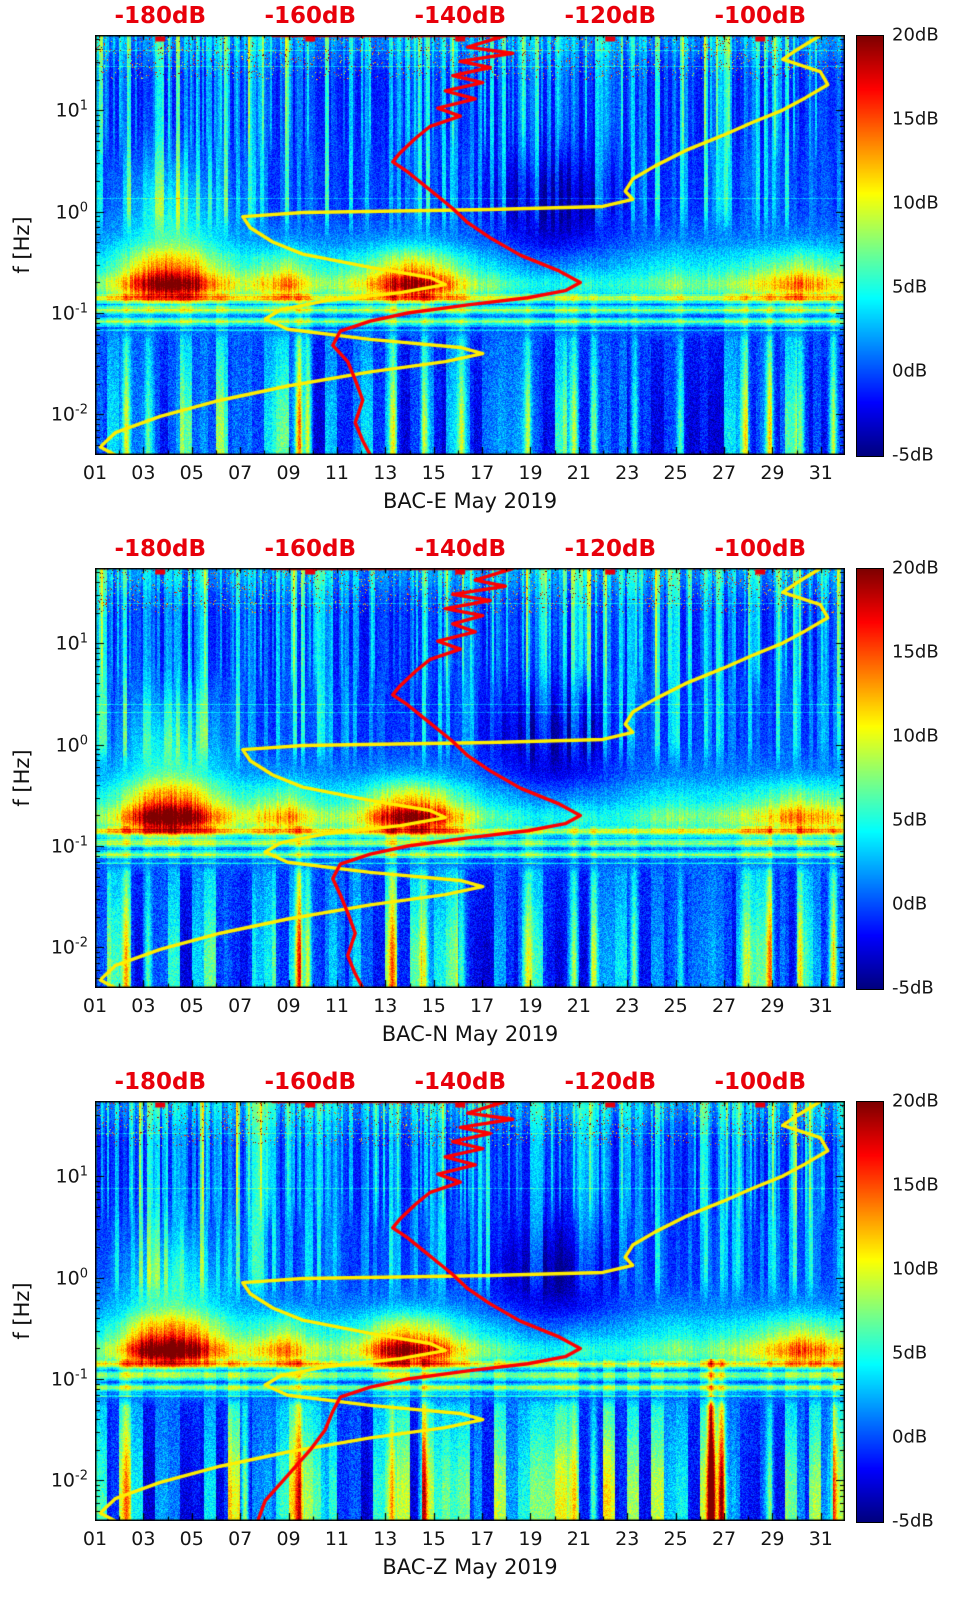 This screenshot has width=962, height=1599. What do you see at coordinates (470, 501) in the screenshot?
I see `panel-title: BAC-E May 2019` at bounding box center [470, 501].